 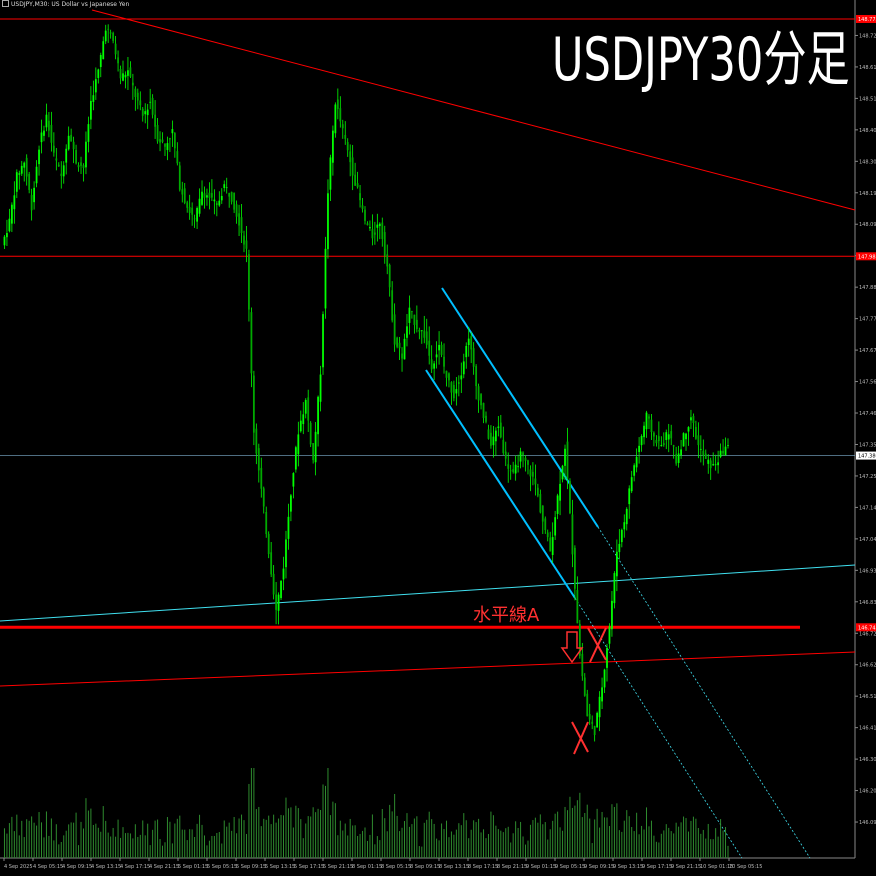 I want to click on price-tick-label: 146.725, so click(x=867, y=634).